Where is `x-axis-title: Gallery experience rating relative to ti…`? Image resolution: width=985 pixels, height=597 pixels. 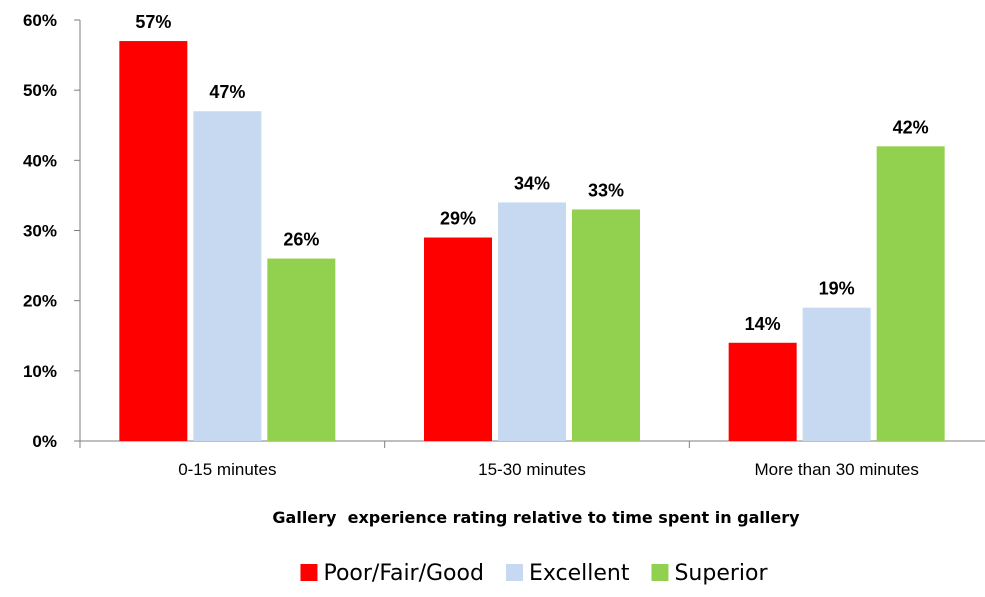 x-axis-title: Gallery experience rating relative to ti… is located at coordinates (536, 517).